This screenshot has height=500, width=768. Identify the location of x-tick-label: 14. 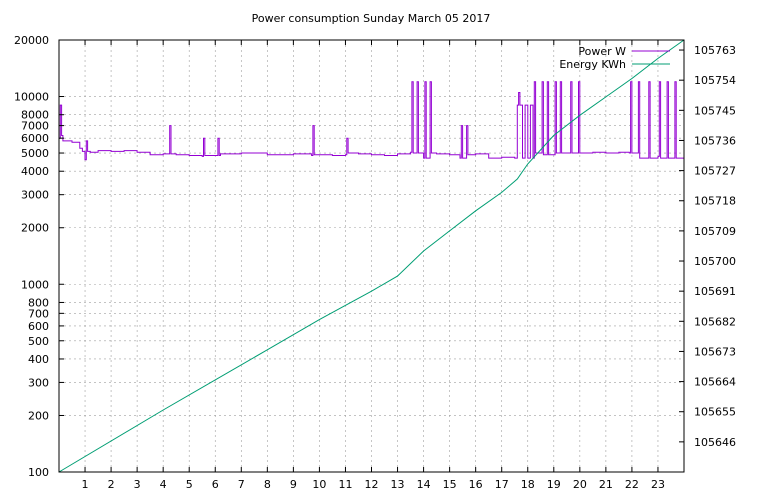
(424, 484).